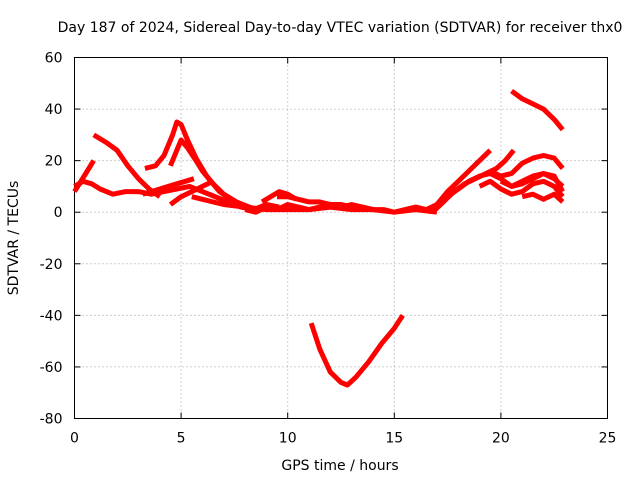 The image size is (640, 480). Describe the element at coordinates (51, 368) in the screenshot. I see `y-tick-label: -60` at that location.